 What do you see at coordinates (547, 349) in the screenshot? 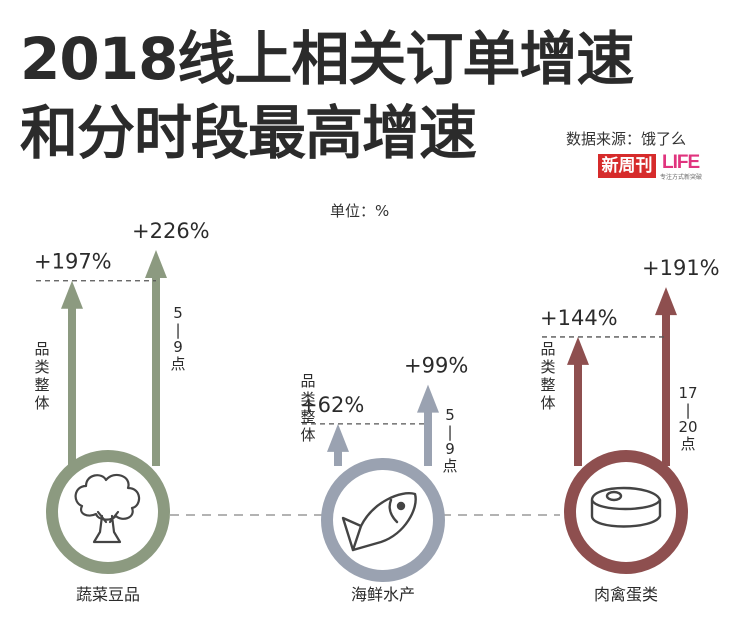
I see `overall-label-2-0: 品` at bounding box center [547, 349].